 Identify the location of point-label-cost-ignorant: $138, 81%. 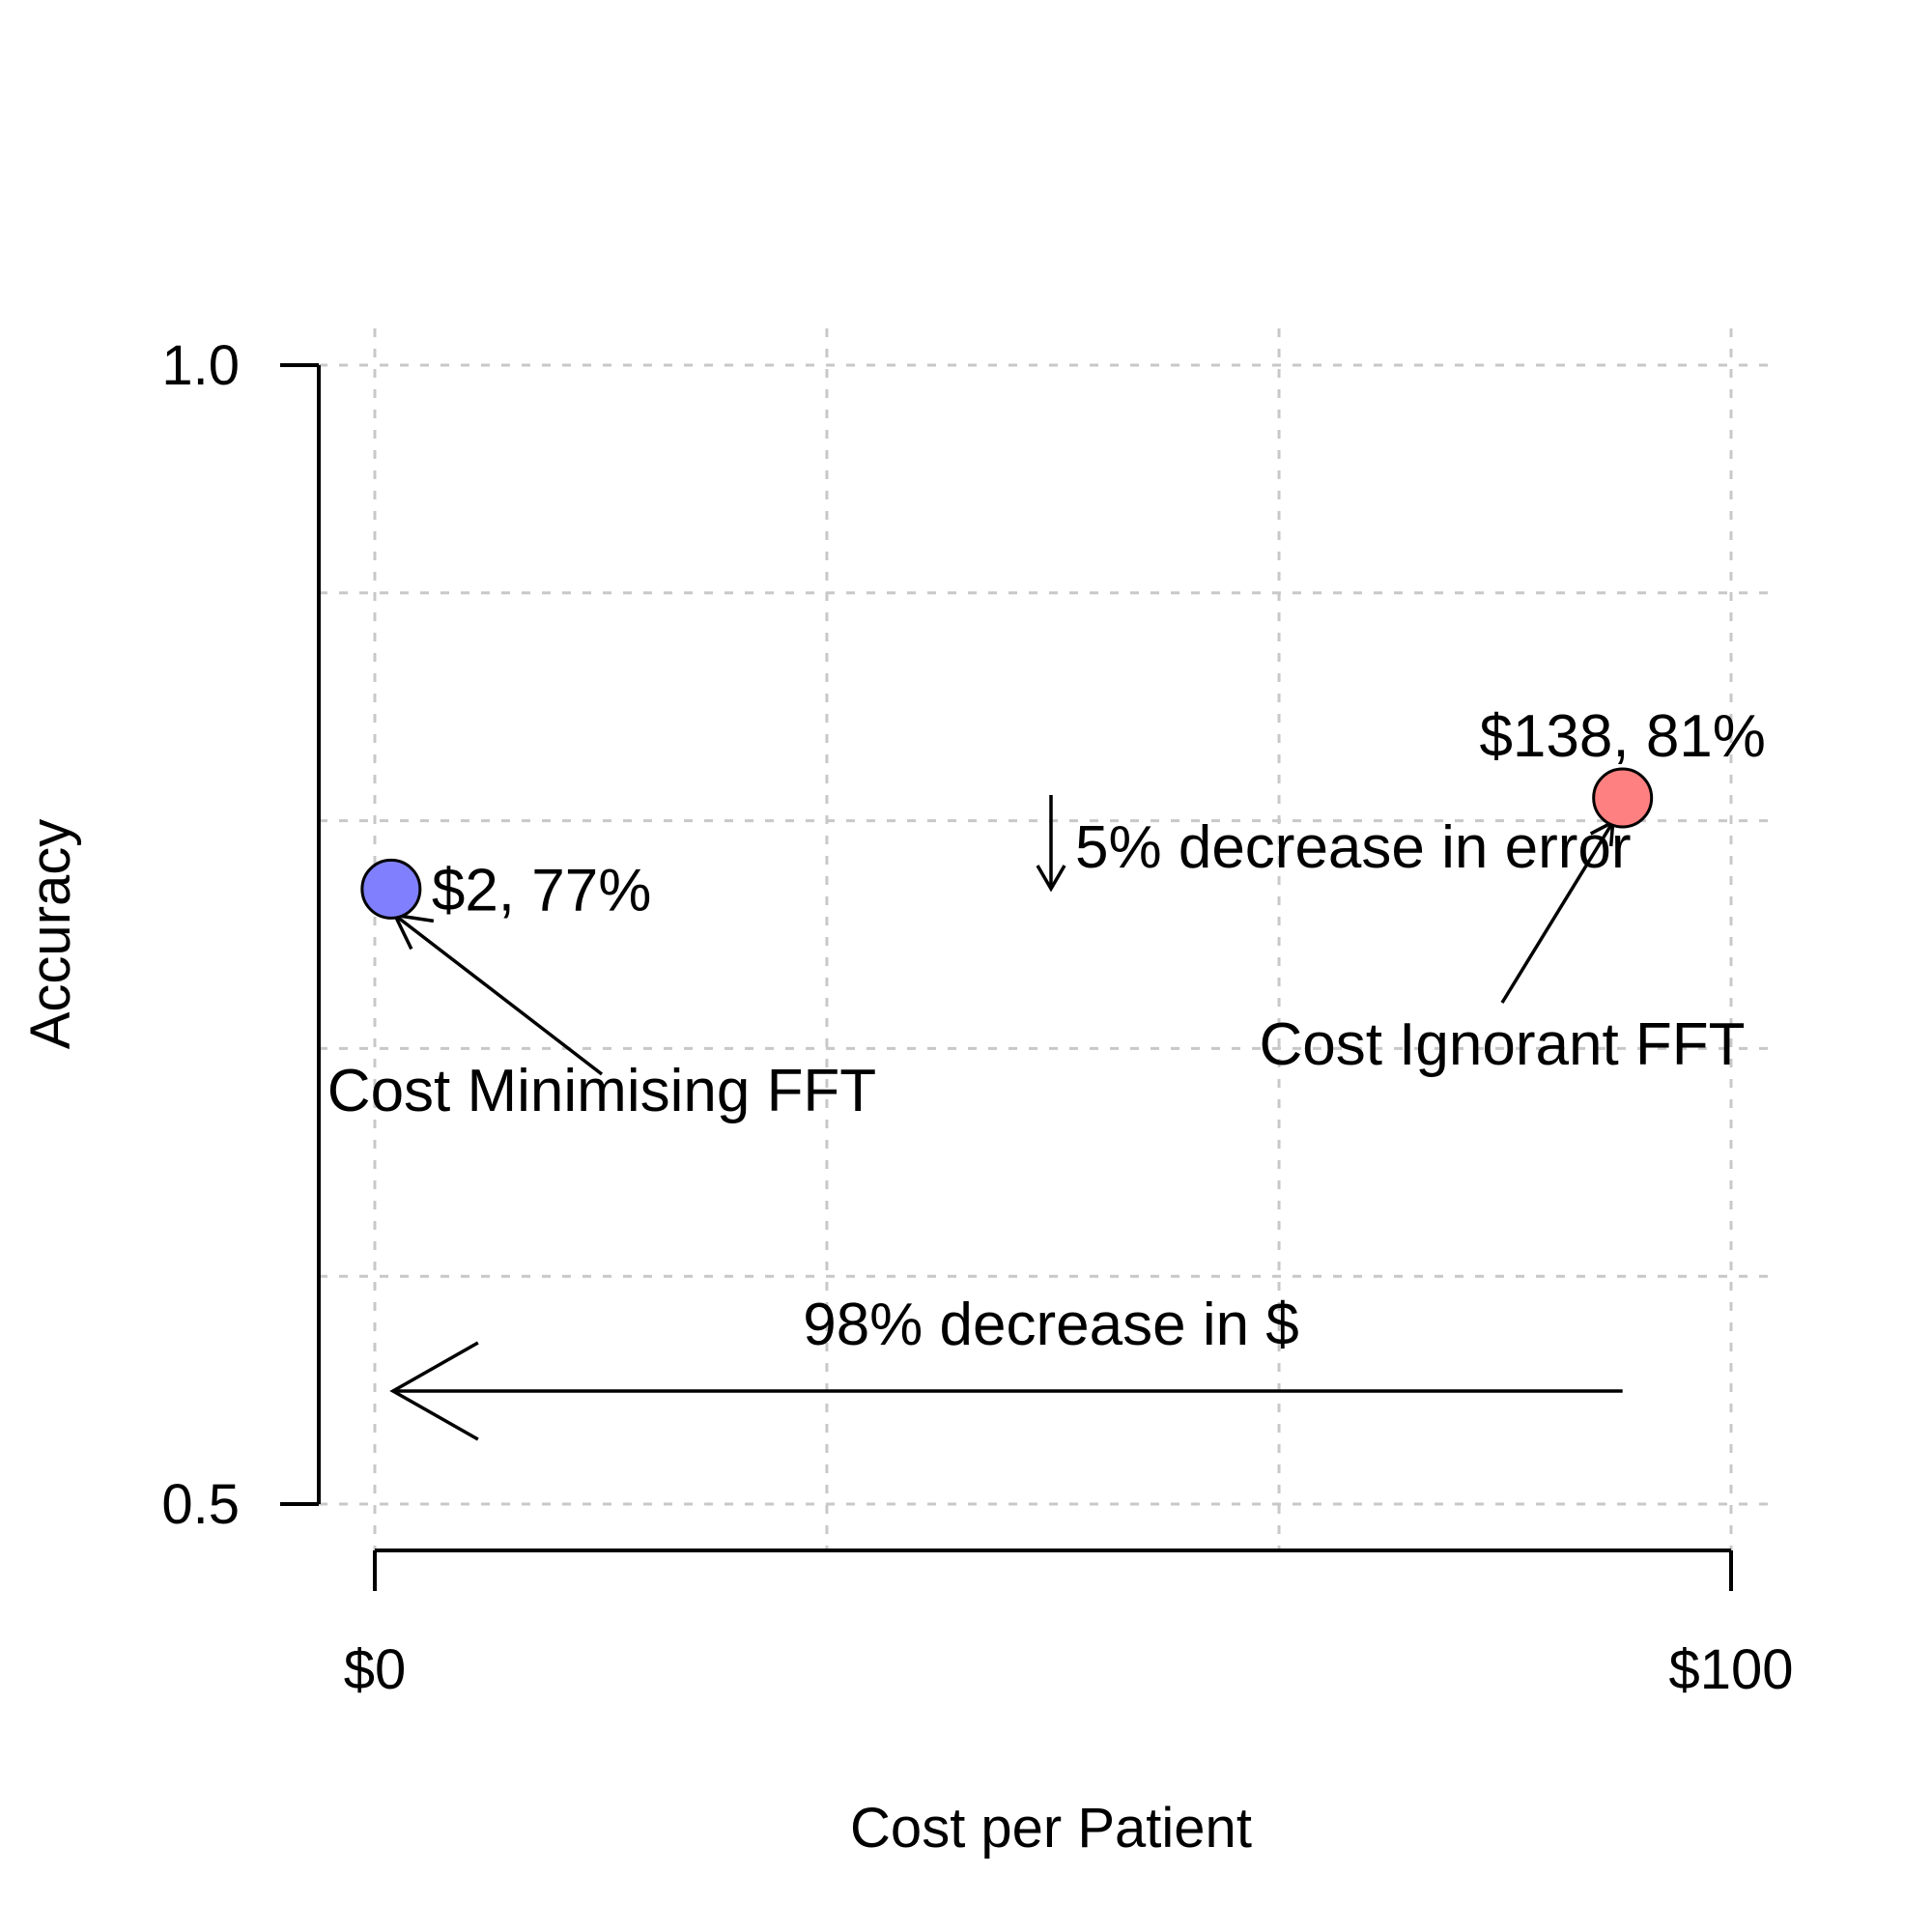
(1622, 736).